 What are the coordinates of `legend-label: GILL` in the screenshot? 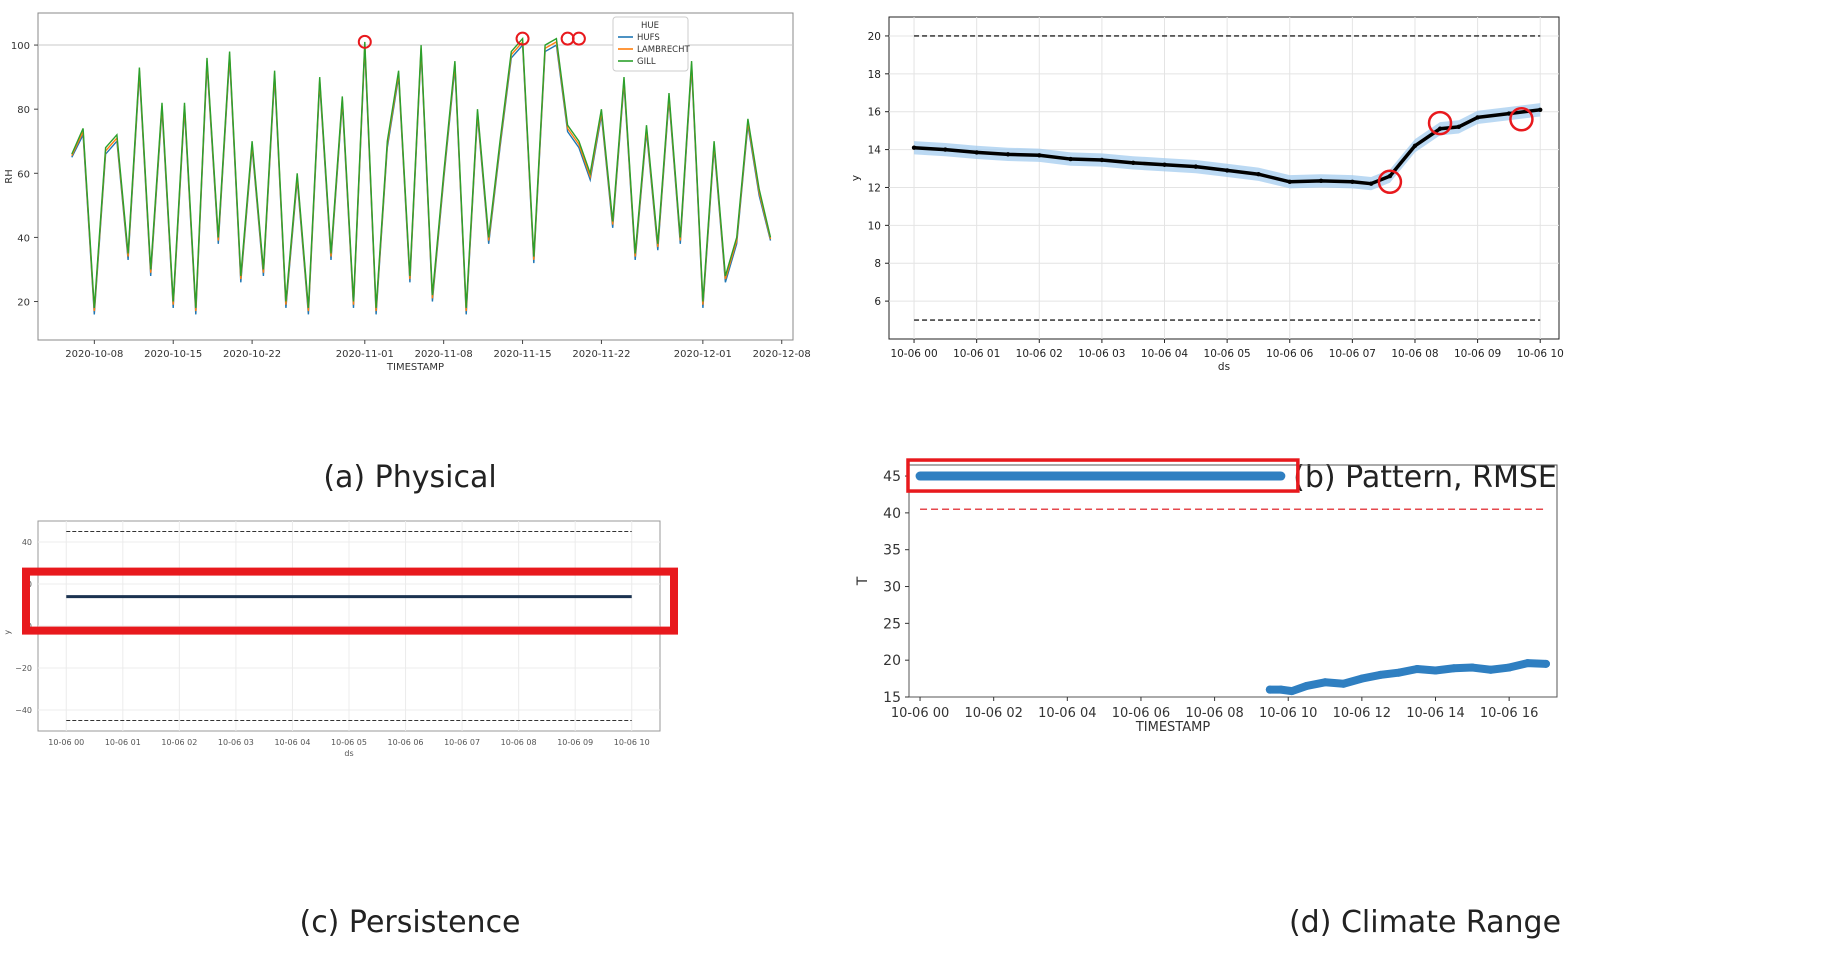 It's located at (646, 62).